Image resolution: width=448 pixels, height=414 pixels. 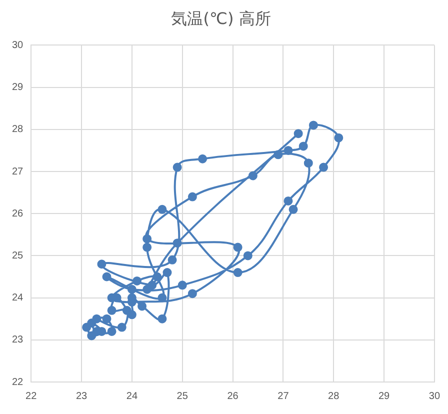 I want to click on chart-title: 気温(℃) 高所, so click(x=221, y=18).